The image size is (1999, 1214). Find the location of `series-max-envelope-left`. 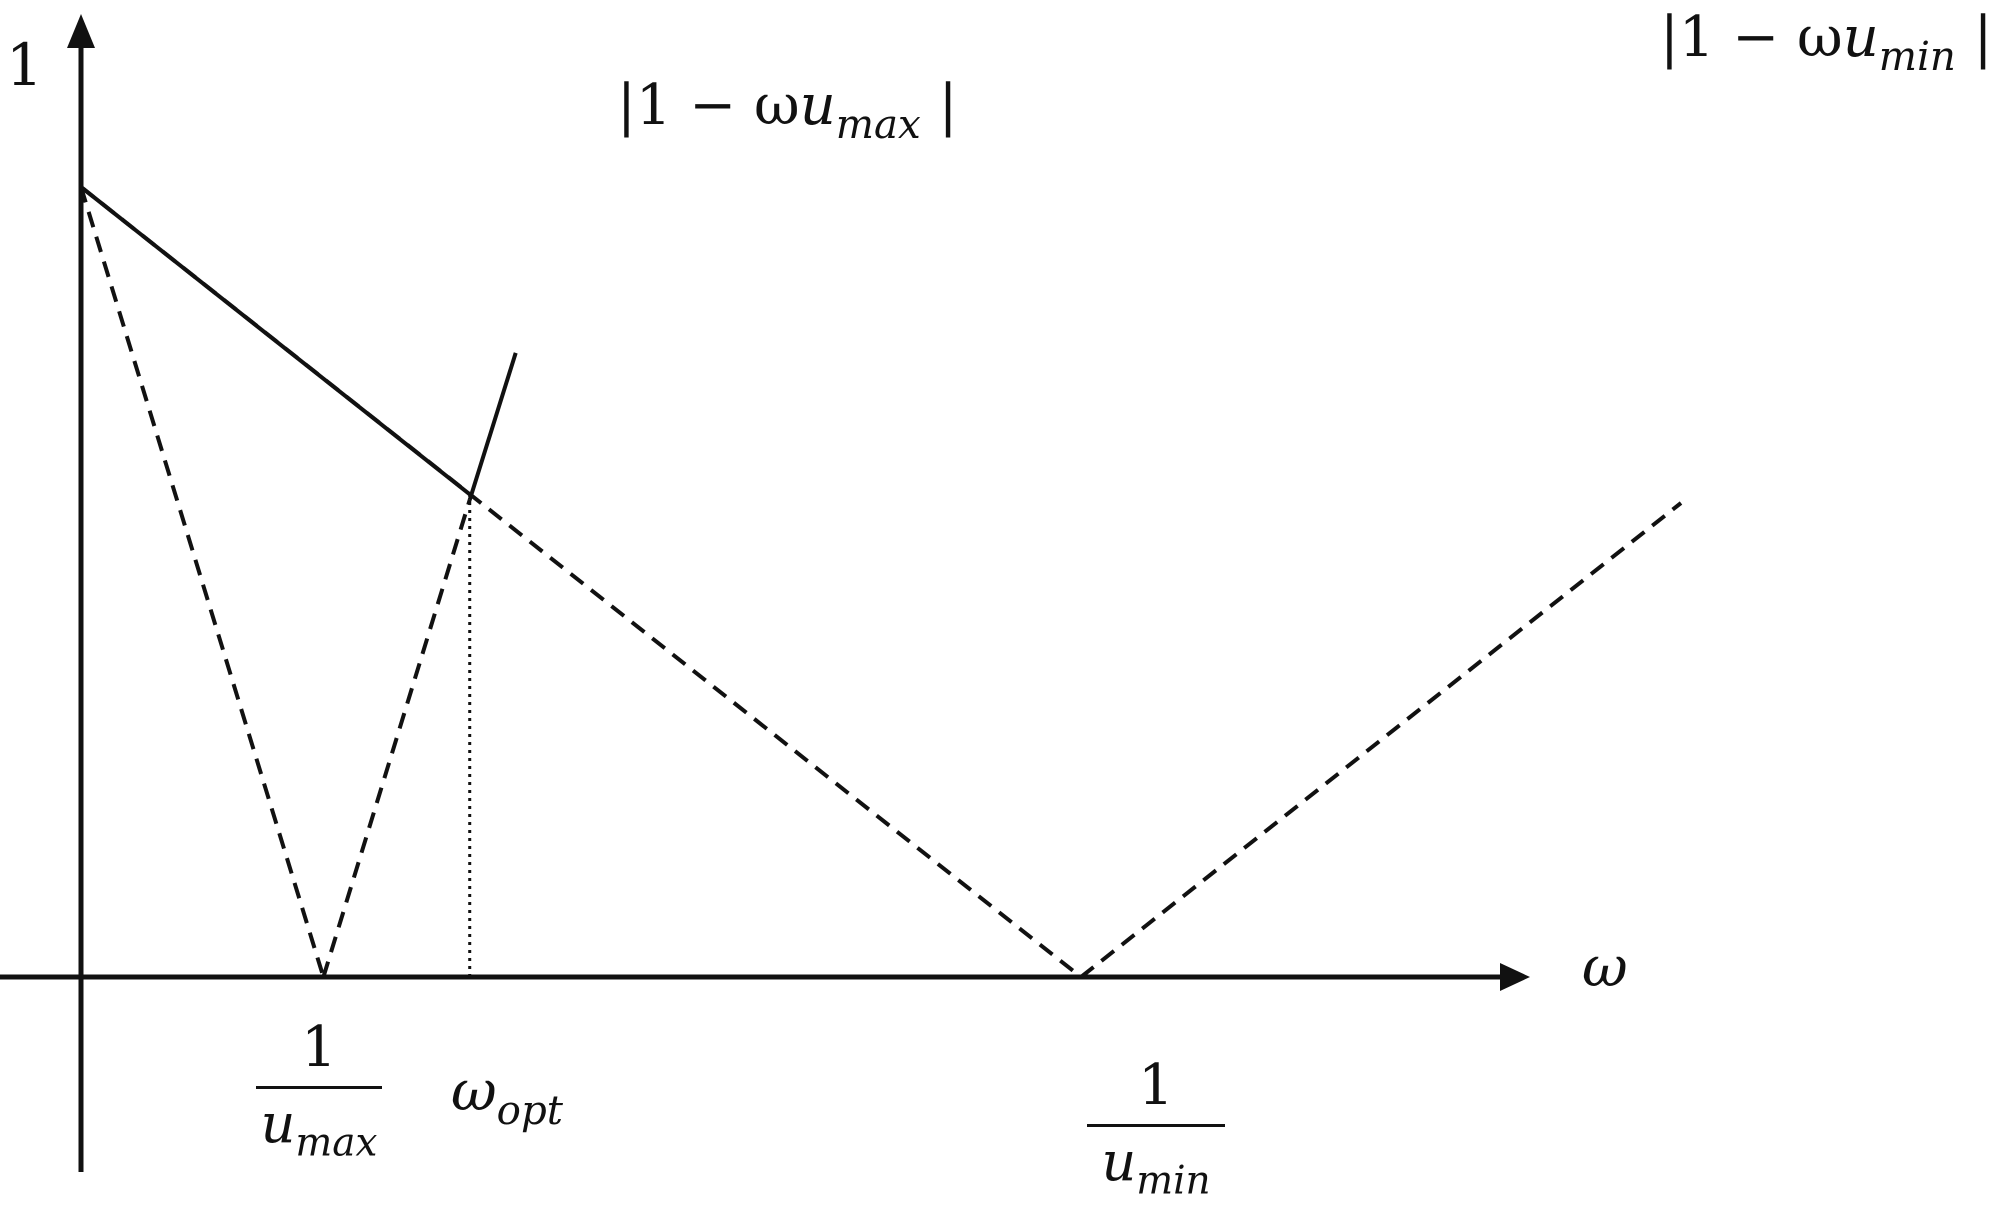

series-max-envelope-left is located at coordinates (275, 340).